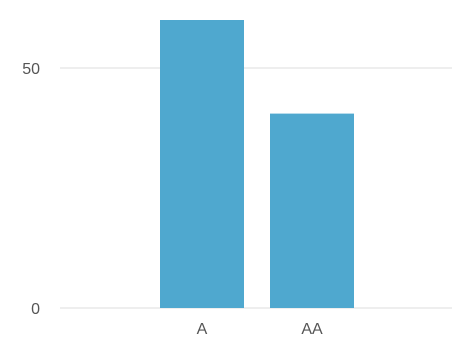 Image resolution: width=452 pixels, height=344 pixels. What do you see at coordinates (312, 210) in the screenshot?
I see `bar-AA` at bounding box center [312, 210].